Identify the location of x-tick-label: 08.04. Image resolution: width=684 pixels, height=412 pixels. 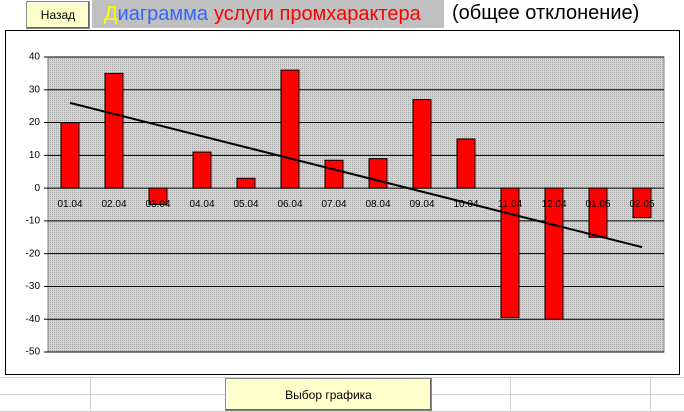
(377, 204).